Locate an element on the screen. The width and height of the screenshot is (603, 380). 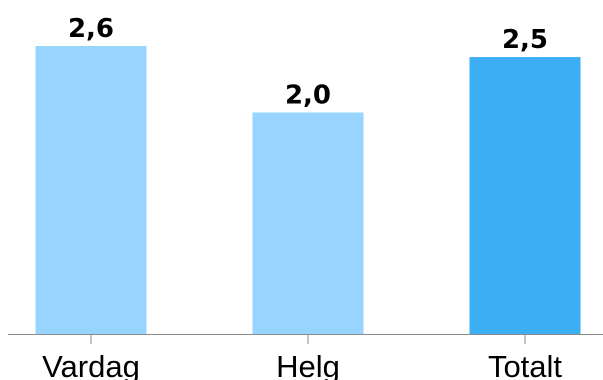
value-label-helg: 2,0 is located at coordinates (308, 95).